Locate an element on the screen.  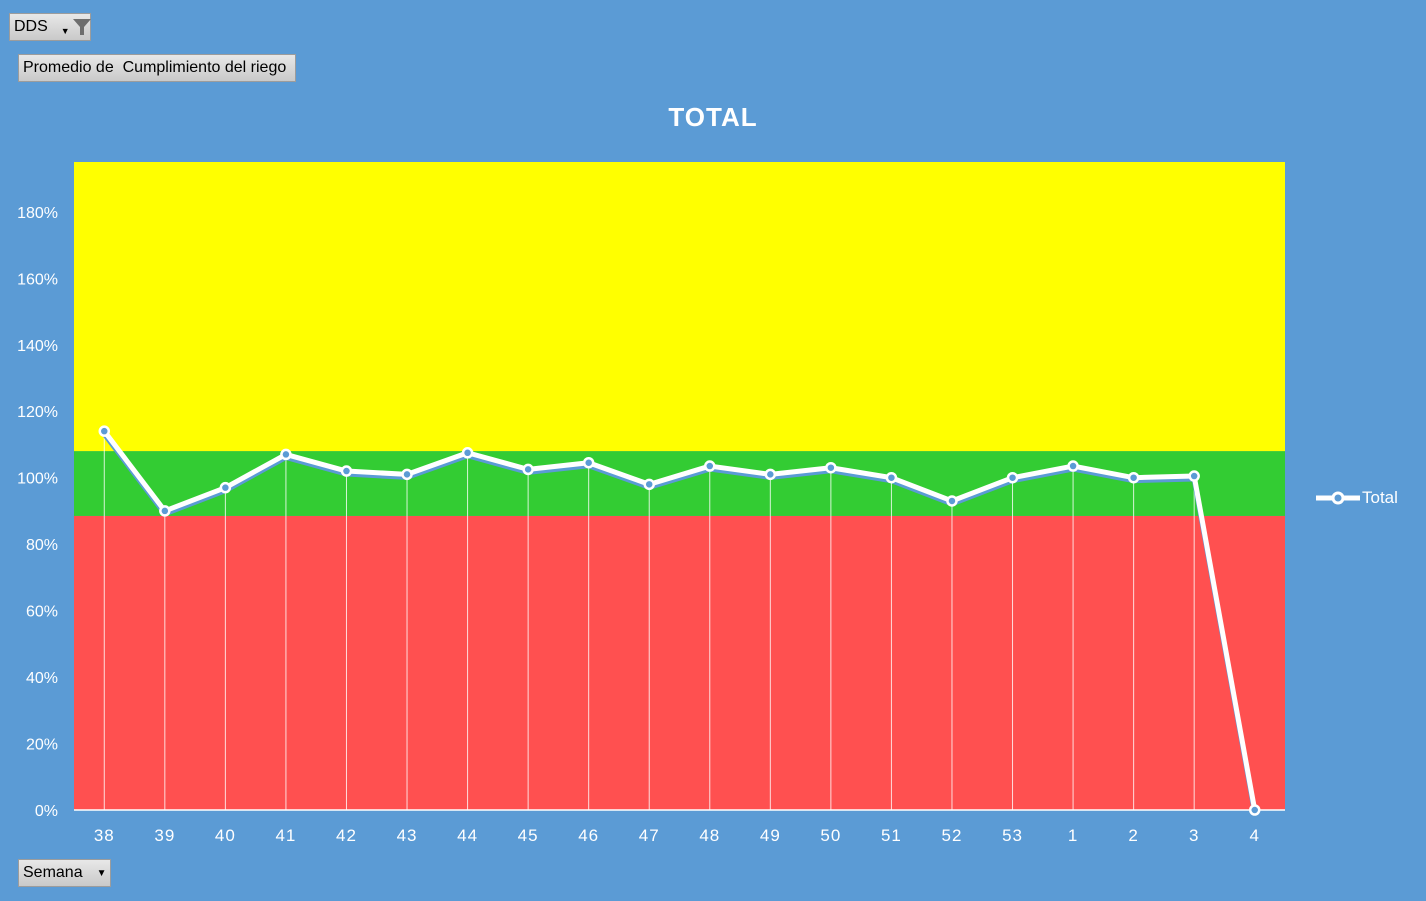
value-field-label: Promedio de Cumplimiento del riego is located at coordinates (155, 67).